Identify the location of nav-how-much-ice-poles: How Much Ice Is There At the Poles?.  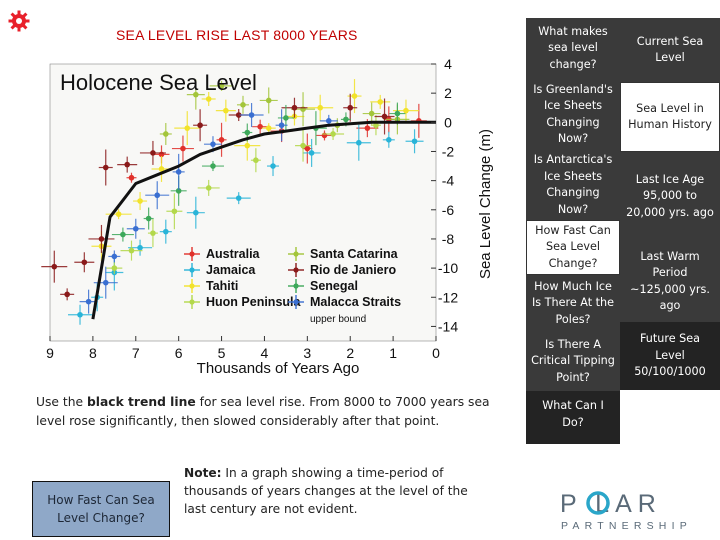
(573, 303).